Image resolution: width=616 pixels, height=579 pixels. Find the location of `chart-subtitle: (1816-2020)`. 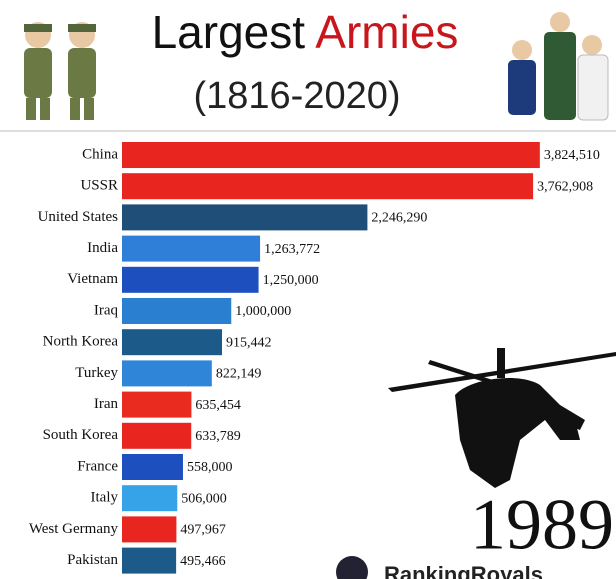

chart-subtitle: (1816-2020) is located at coordinates (296, 96).